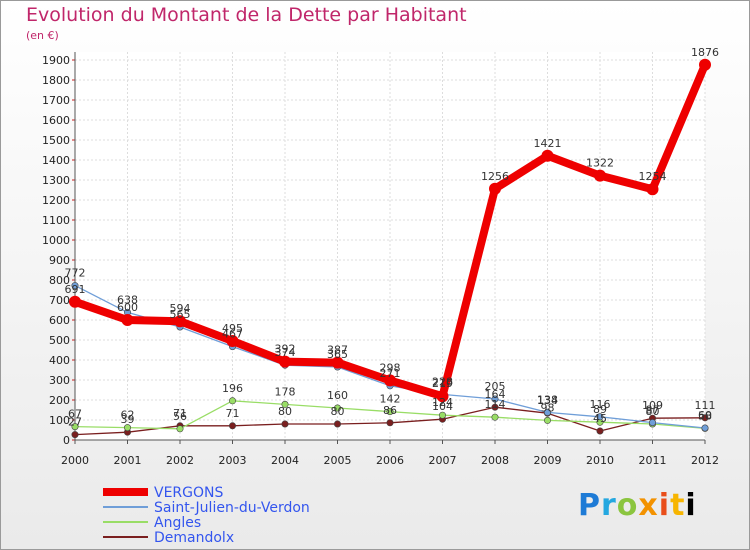 The height and width of the screenshot is (550, 750). What do you see at coordinates (337, 395) in the screenshot?
I see `data-label: 160` at bounding box center [337, 395].